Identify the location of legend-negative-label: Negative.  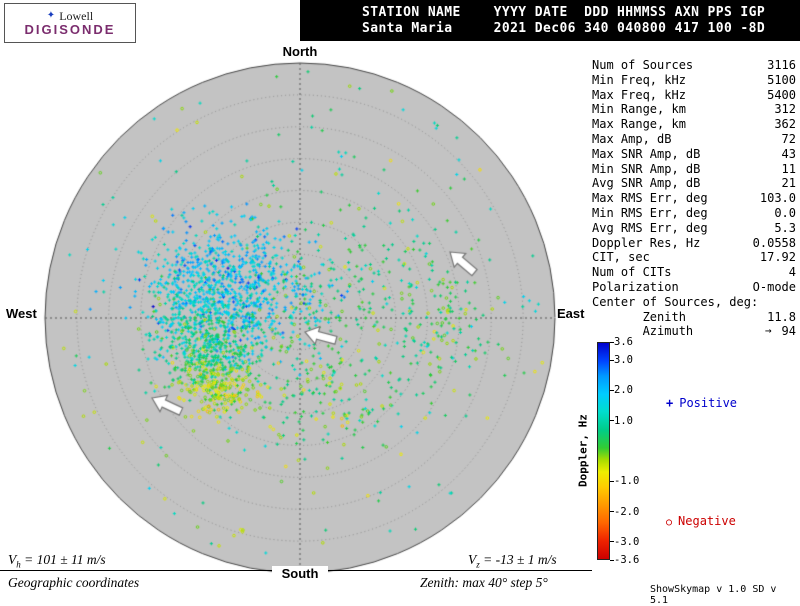
(707, 521).